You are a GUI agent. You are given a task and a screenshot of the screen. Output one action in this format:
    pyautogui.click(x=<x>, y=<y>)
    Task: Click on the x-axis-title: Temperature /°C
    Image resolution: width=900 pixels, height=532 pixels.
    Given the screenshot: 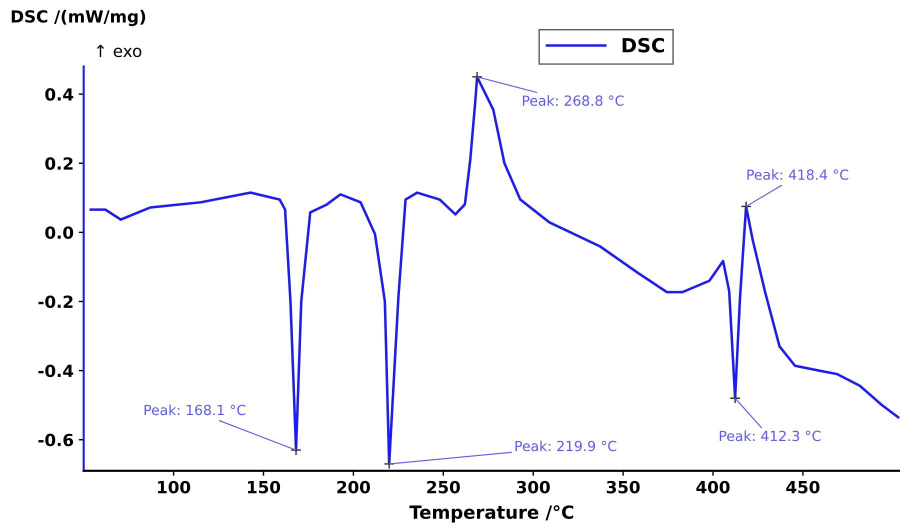 What is the action you would take?
    pyautogui.click(x=491, y=513)
    